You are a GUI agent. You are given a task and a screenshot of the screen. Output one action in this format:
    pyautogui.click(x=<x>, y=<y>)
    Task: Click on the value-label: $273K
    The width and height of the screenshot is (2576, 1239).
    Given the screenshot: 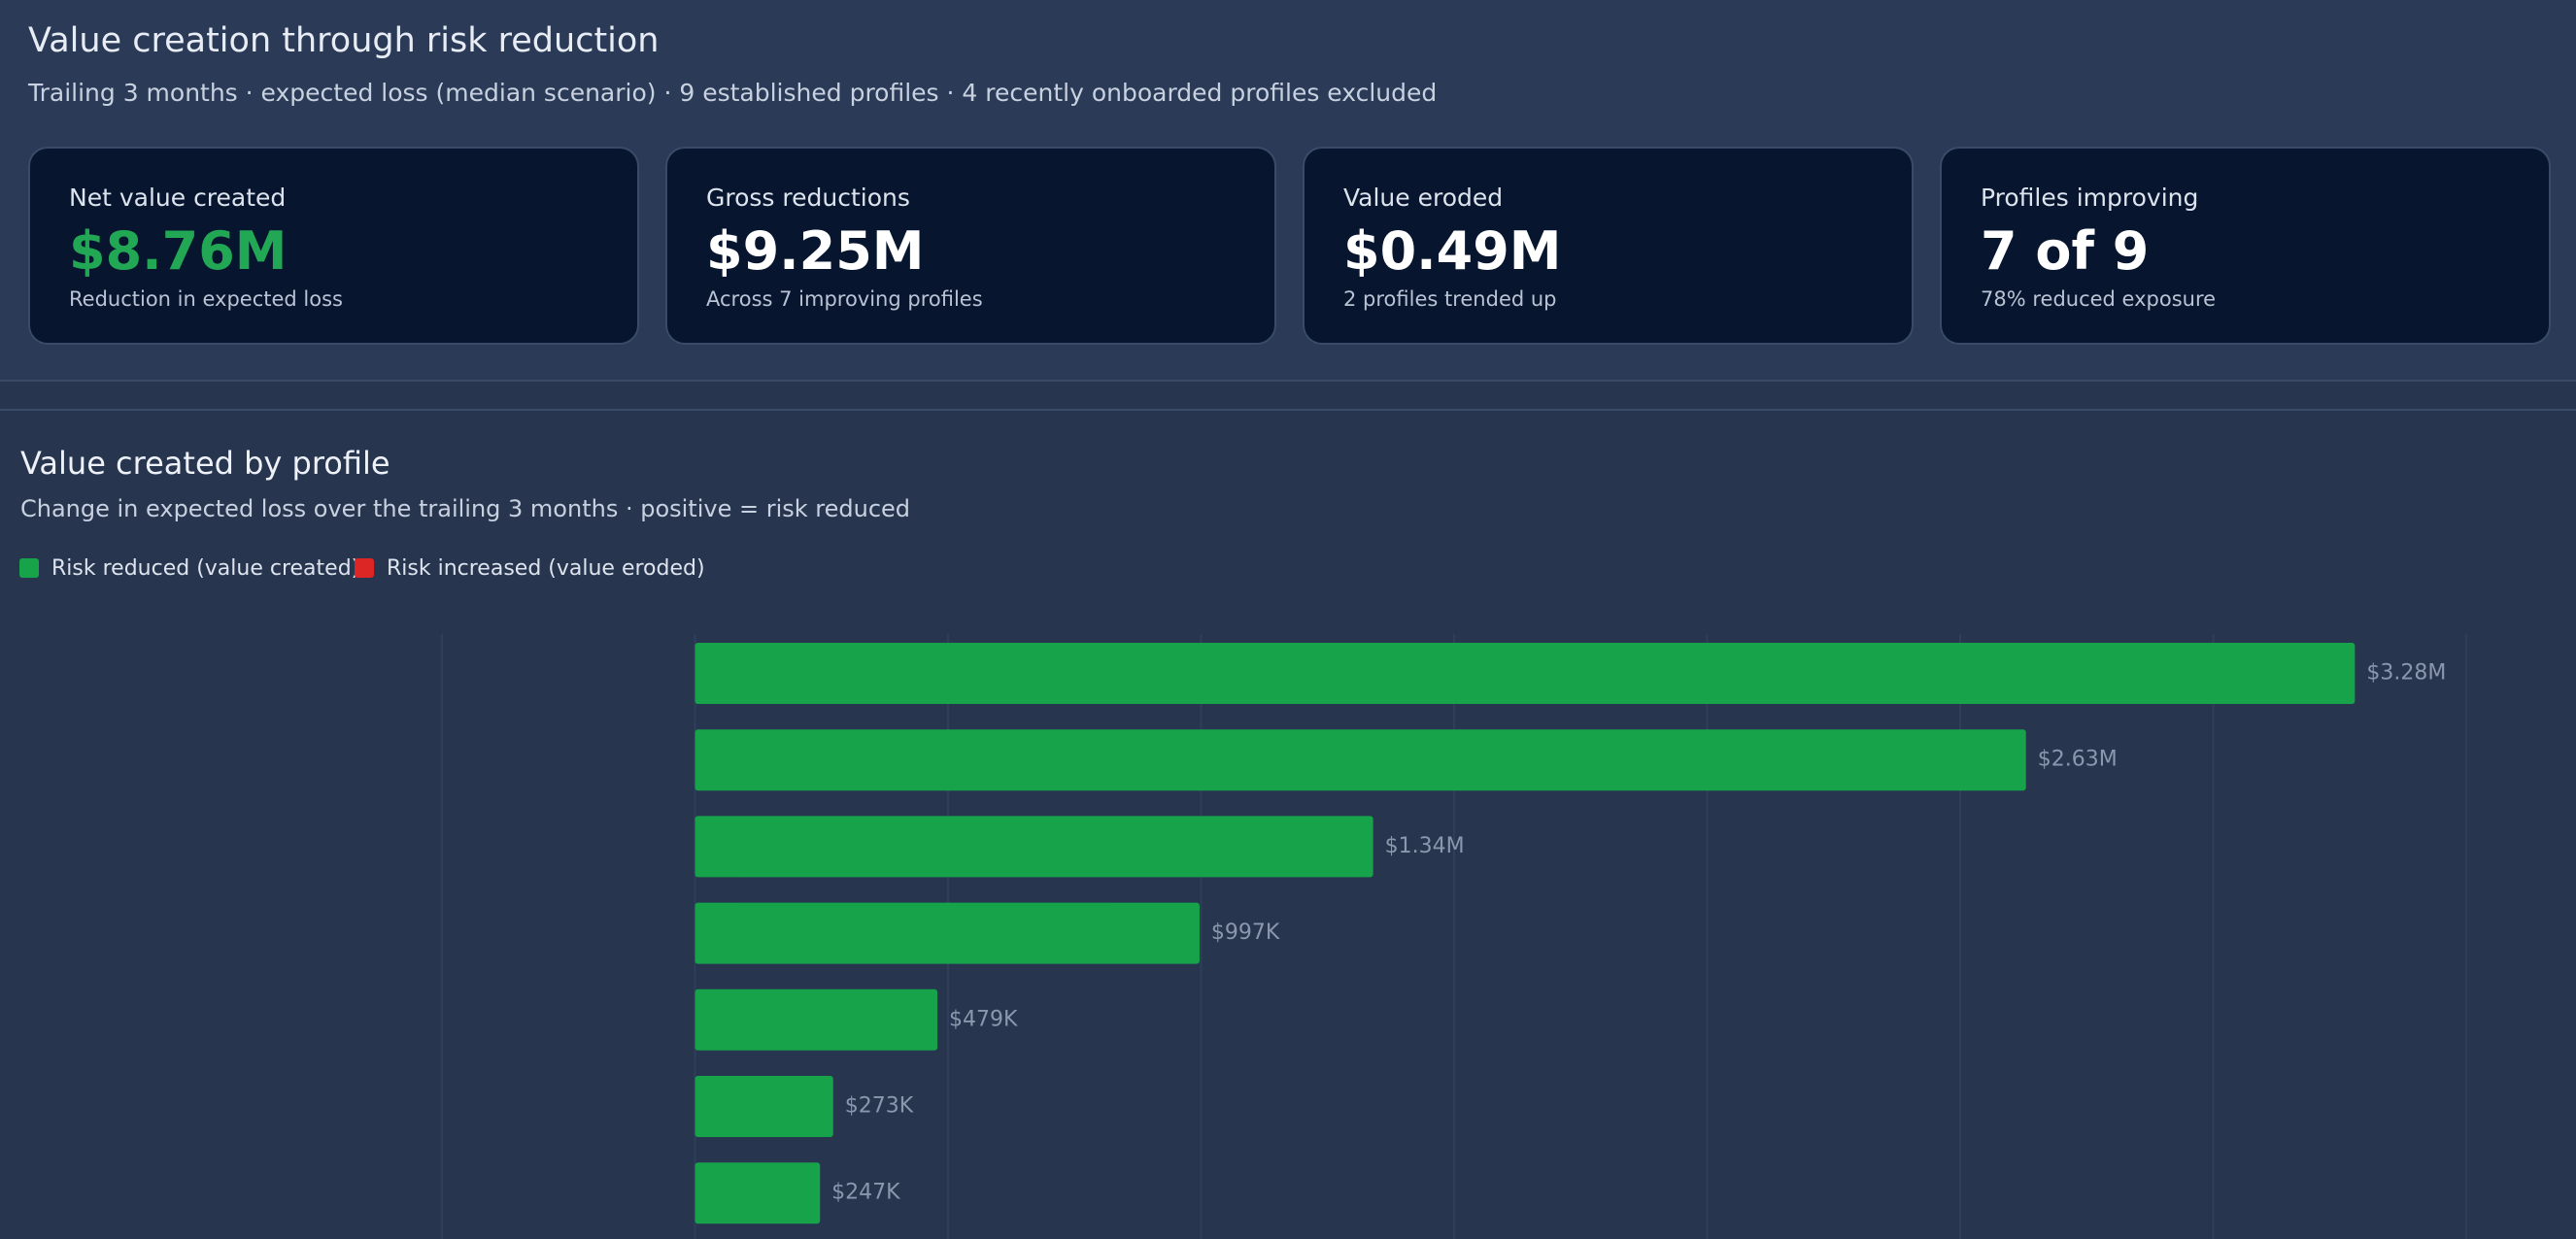 What is the action you would take?
    pyautogui.click(x=879, y=1106)
    